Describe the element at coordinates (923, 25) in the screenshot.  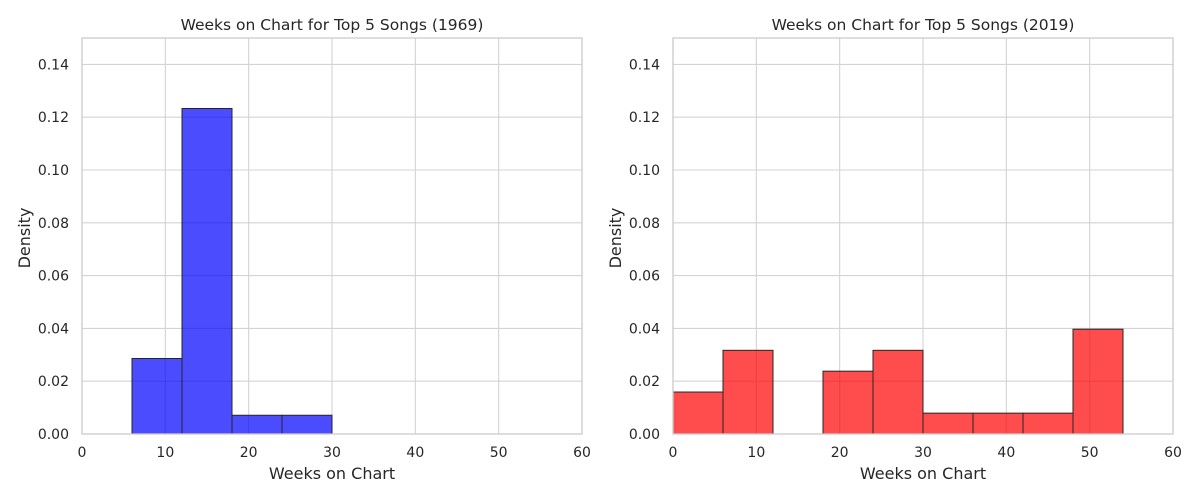
I see `chart-title: Weeks on Chart for Top 5 Songs (2019)` at that location.